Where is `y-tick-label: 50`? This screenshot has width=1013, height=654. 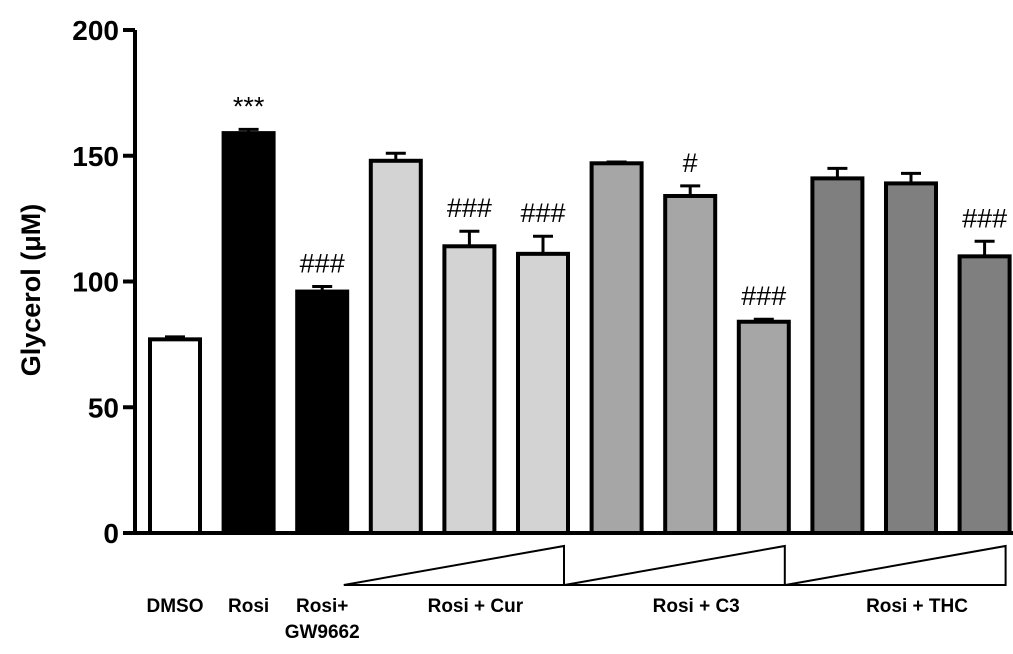 y-tick-label: 50 is located at coordinates (103, 407).